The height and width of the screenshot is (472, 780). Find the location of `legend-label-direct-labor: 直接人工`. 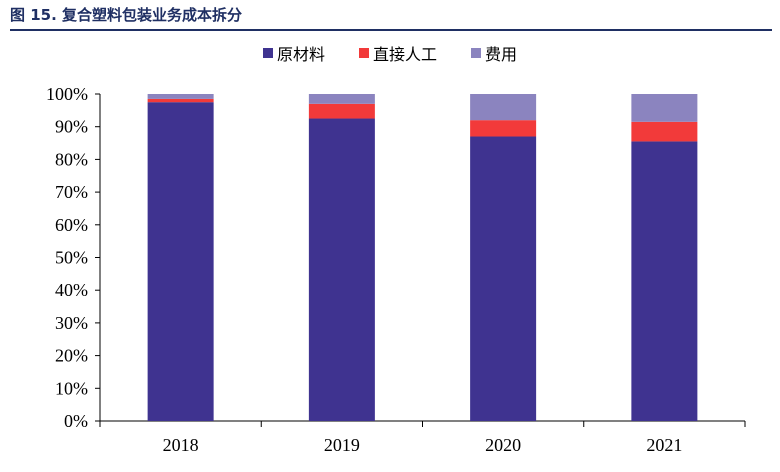

legend-label-direct-labor: 直接人工 is located at coordinates (404, 54).